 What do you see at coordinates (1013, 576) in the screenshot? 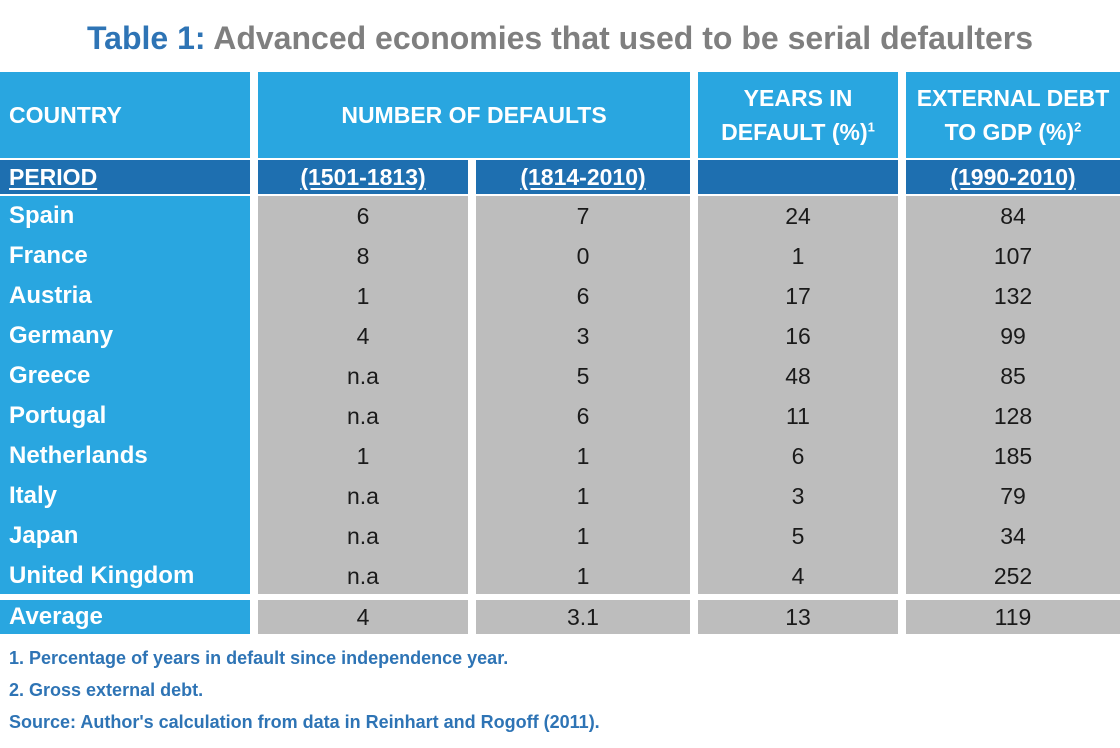
I see `table-cell: 252` at bounding box center [1013, 576].